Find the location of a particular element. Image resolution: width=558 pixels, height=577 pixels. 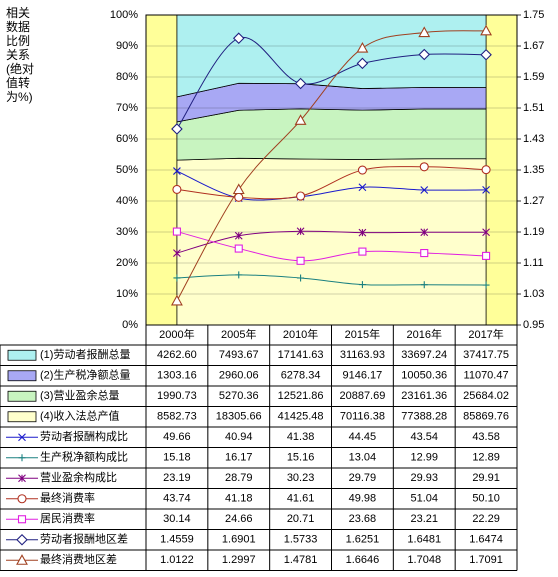

y-tick-label: 10% is located at coordinates (127, 294).